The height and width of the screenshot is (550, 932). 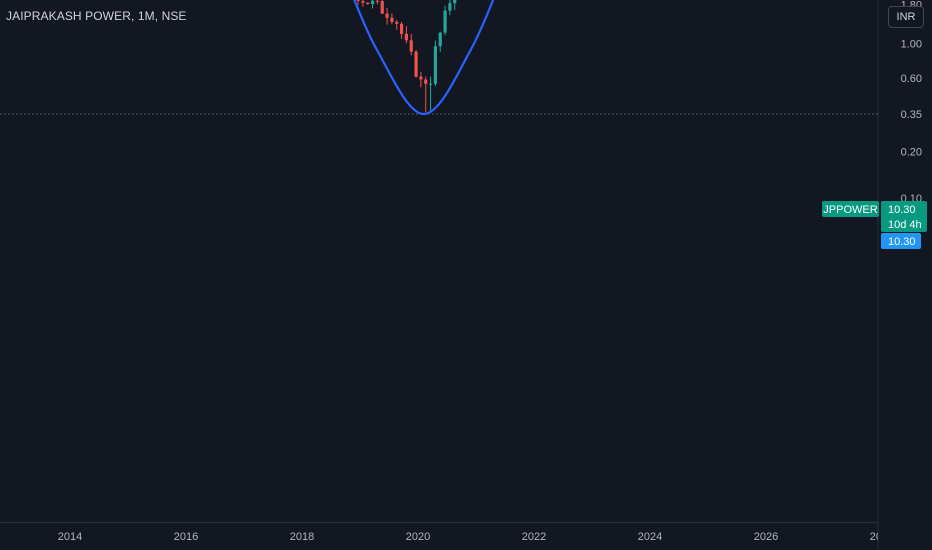 What do you see at coordinates (406, 56) in the screenshot?
I see `candles-layer` at bounding box center [406, 56].